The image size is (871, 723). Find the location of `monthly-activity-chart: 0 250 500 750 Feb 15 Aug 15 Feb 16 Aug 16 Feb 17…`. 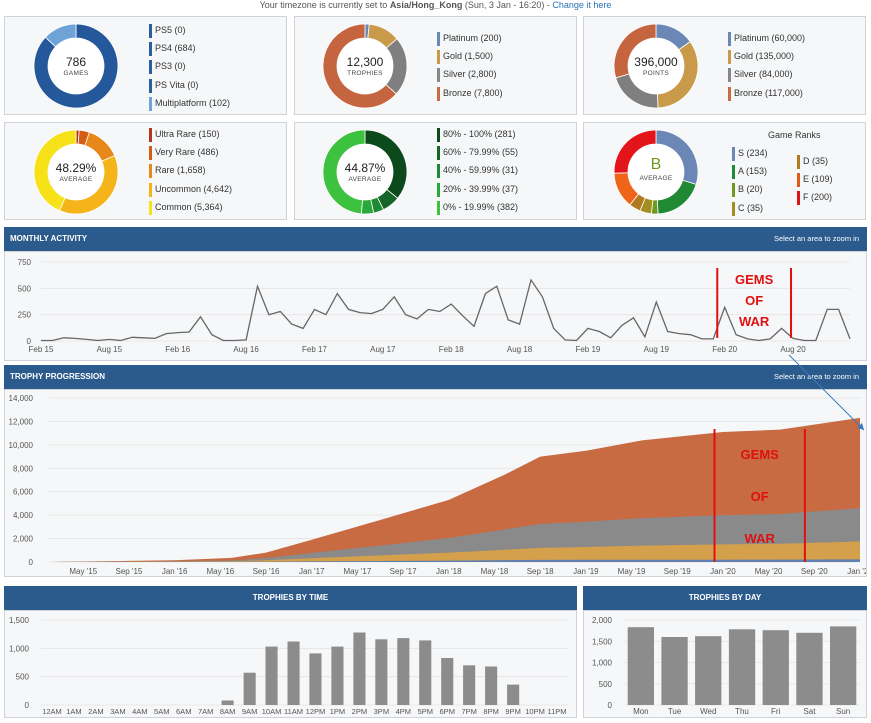

monthly-activity-chart: 0 250 500 750 Feb 15 Aug 15 Feb 16 Aug 16 Feb 17… is located at coordinates (435, 306).